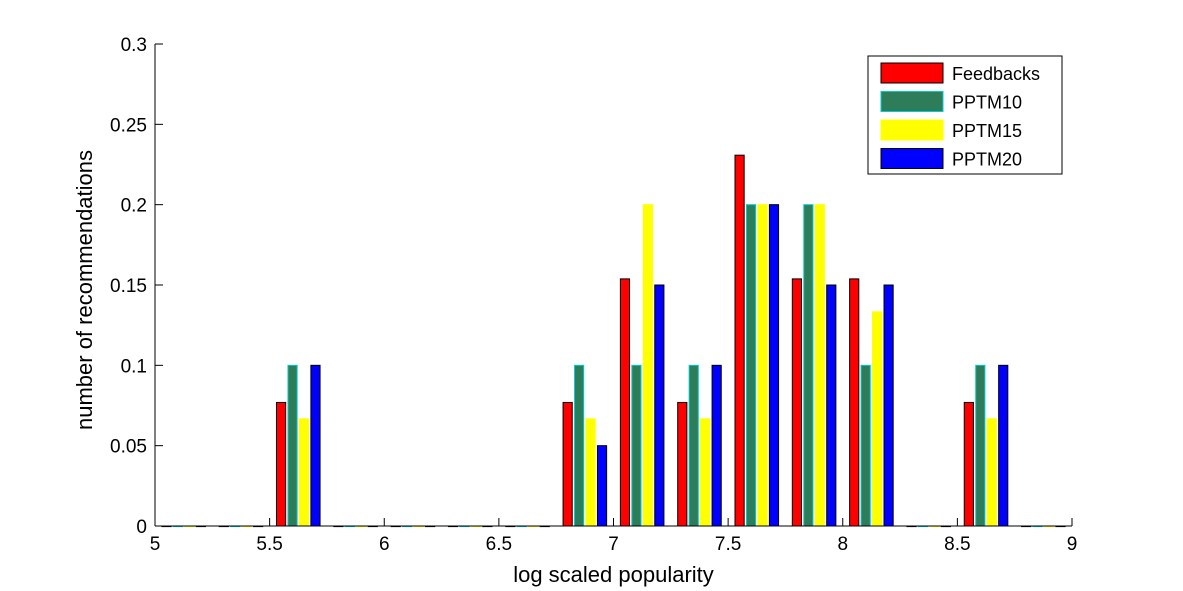 This screenshot has height=591, width=1183. What do you see at coordinates (84, 290) in the screenshot?
I see `y-axis-label: number of recommendations` at bounding box center [84, 290].